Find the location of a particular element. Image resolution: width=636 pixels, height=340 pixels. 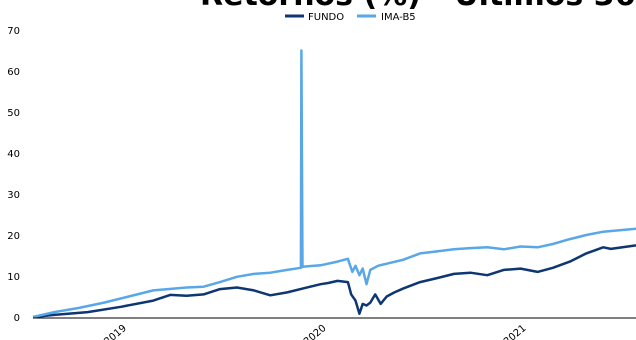

chart-legend: FUNDO IMA-B5 is located at coordinates (350, 17).